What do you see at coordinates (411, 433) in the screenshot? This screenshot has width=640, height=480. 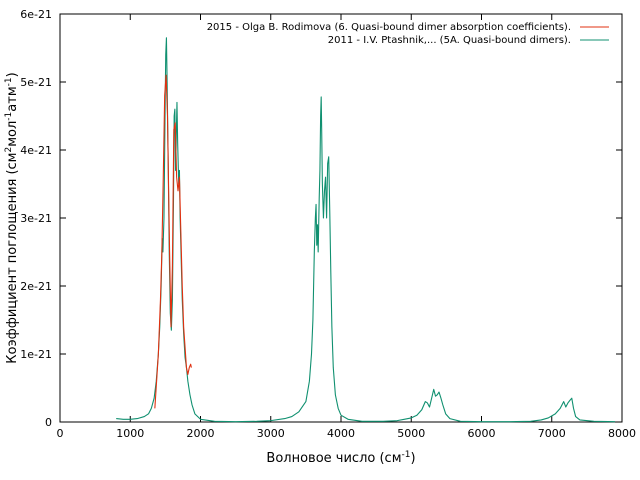 I see `x-tick-label: 5000` at bounding box center [411, 433].